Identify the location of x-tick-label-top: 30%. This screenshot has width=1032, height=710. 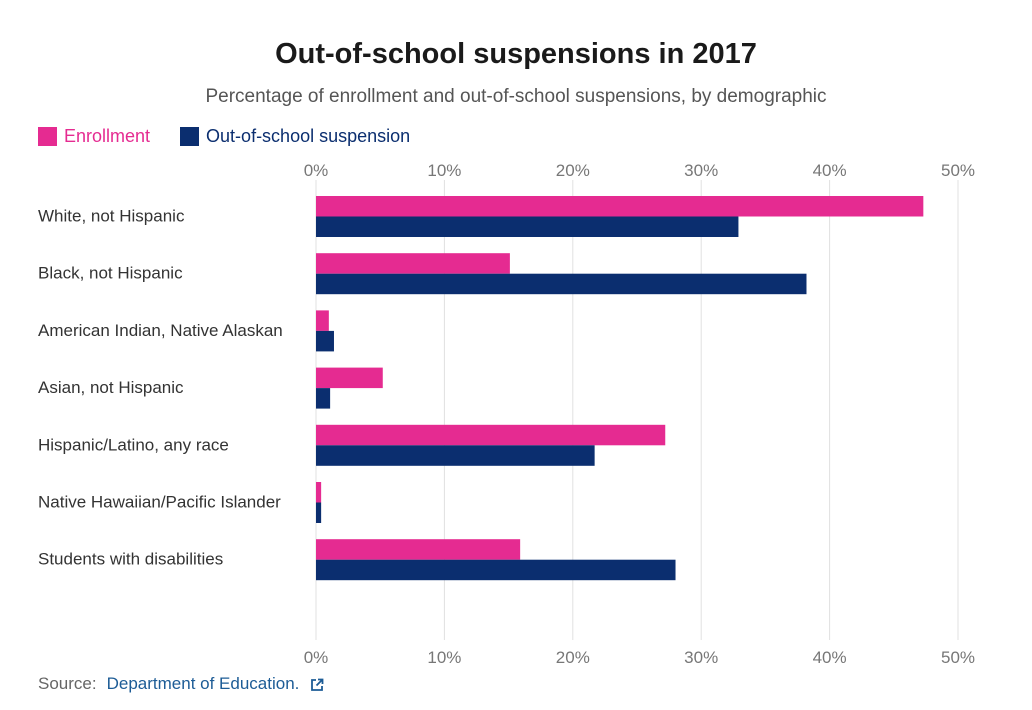
(701, 170).